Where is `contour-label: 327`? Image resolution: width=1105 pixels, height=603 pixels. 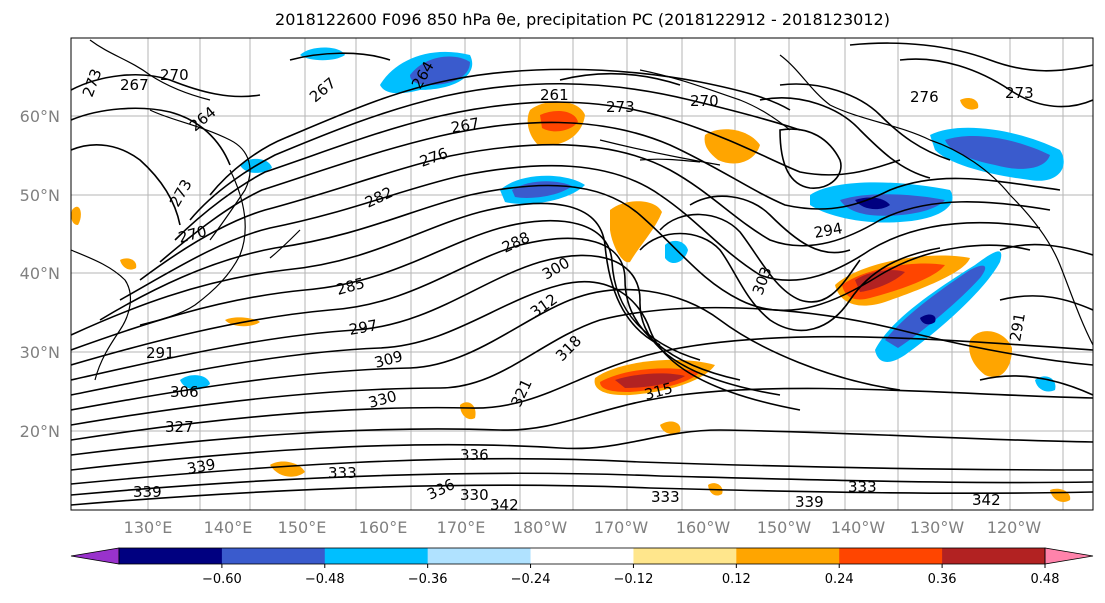
contour-label: 327 is located at coordinates (179, 427).